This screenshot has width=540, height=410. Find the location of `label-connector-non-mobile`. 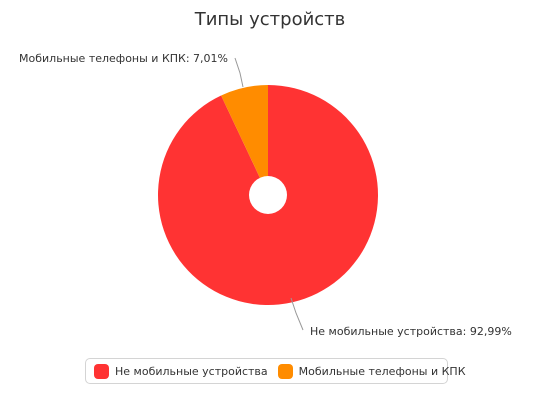

label-connector-non-mobile is located at coordinates (297, 314).